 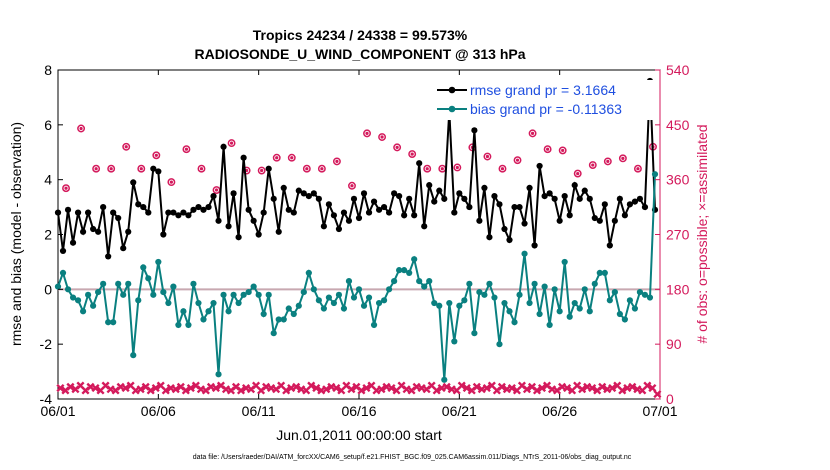 What do you see at coordinates (678, 125) in the screenshot?
I see `y-right-tick-label: 450` at bounding box center [678, 125].